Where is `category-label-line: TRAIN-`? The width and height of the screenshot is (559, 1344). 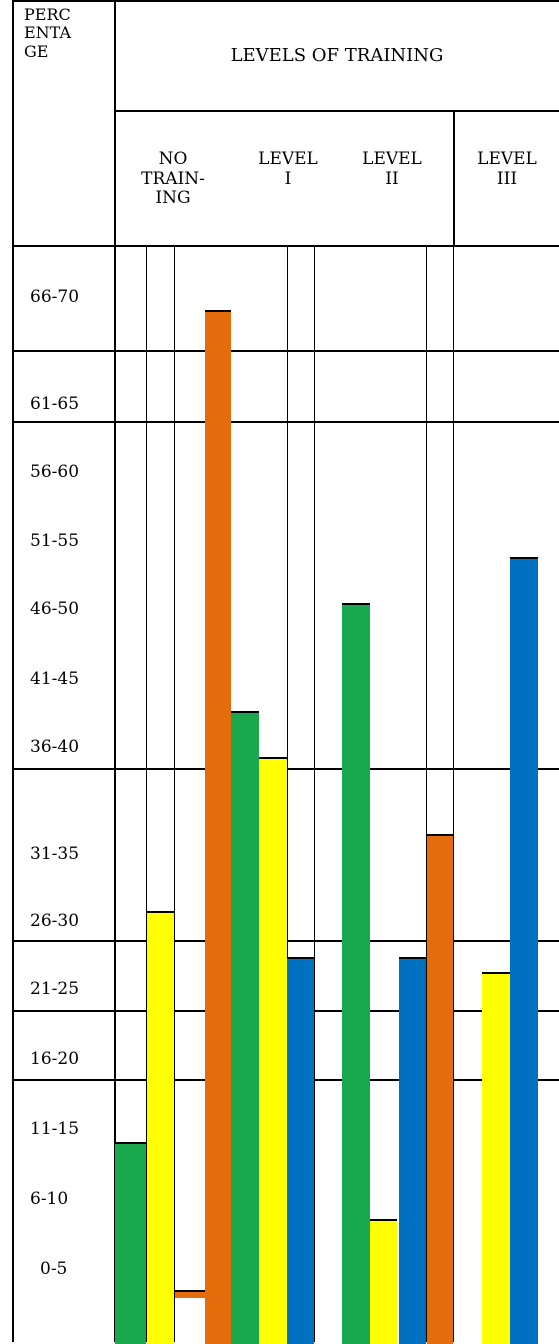 category-label-line: TRAIN- is located at coordinates (173, 178).